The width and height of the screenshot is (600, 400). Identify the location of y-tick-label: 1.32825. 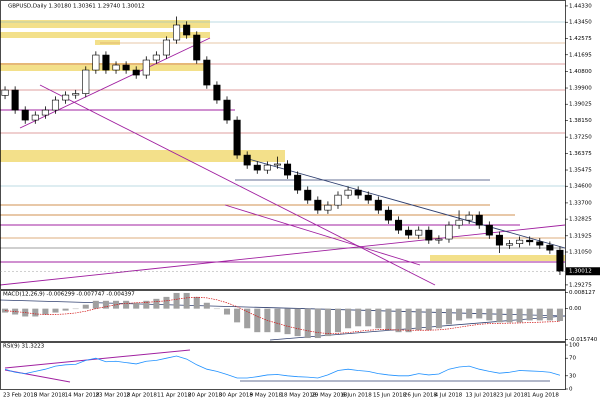
(580, 220).